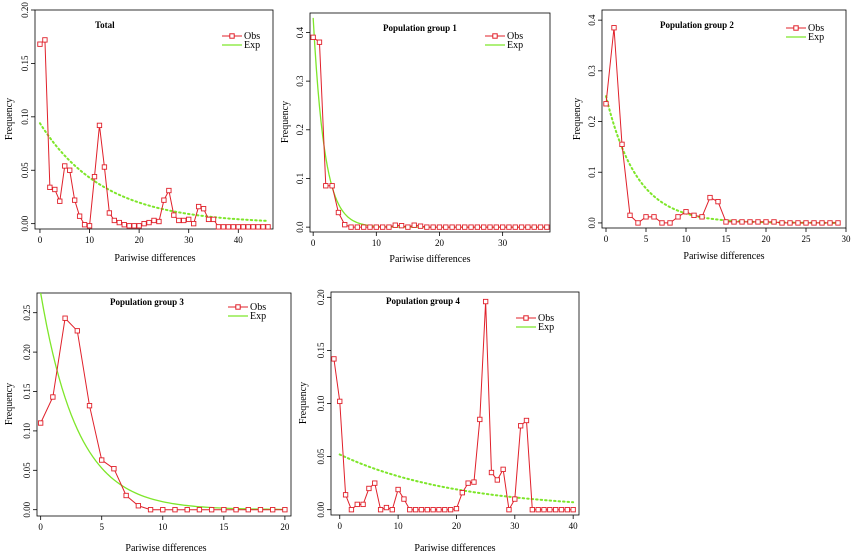  Describe the element at coordinates (300, 178) in the screenshot. I see `y-tick-label: 0.1` at that location.